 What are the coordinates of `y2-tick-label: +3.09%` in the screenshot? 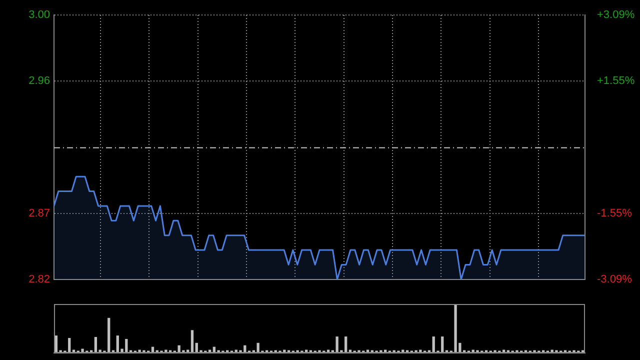 It's located at (616, 15).